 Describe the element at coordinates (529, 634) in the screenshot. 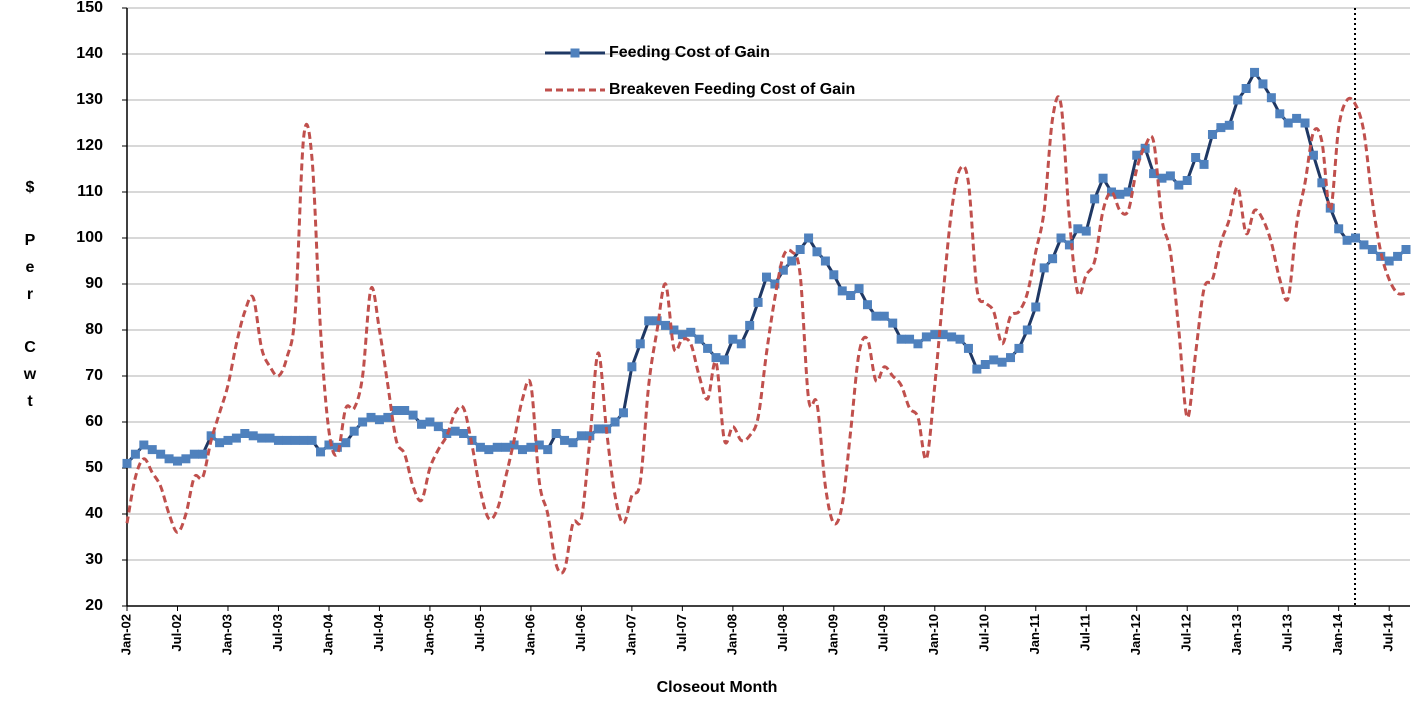

I see `x-tick-label: Jan-06` at that location.